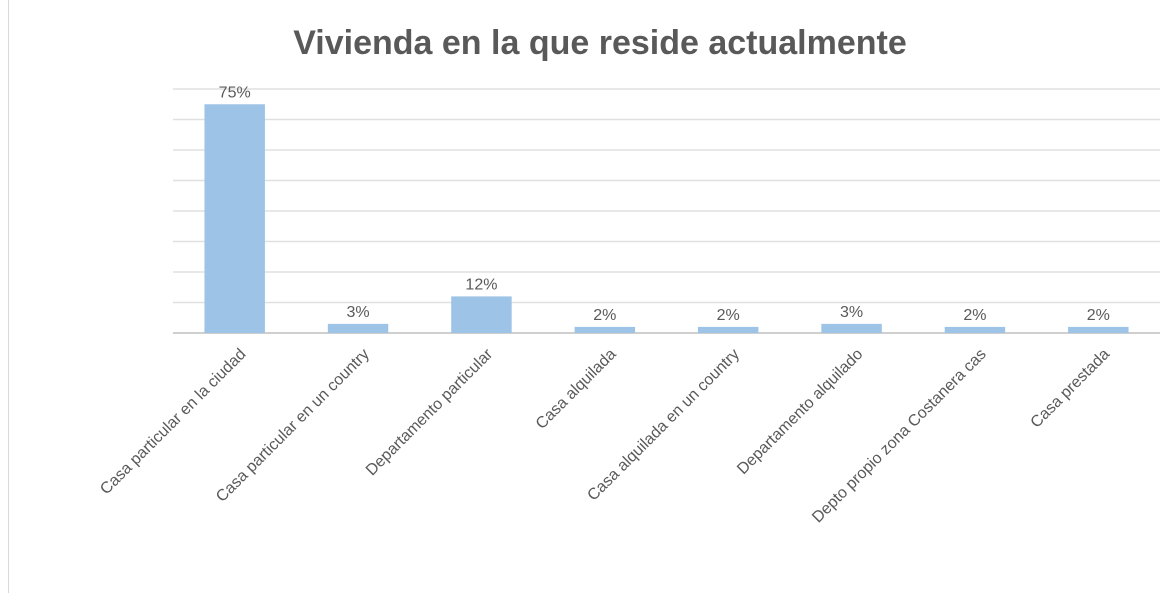  Describe the element at coordinates (235, 92) in the screenshot. I see `value-label: 75%` at that location.